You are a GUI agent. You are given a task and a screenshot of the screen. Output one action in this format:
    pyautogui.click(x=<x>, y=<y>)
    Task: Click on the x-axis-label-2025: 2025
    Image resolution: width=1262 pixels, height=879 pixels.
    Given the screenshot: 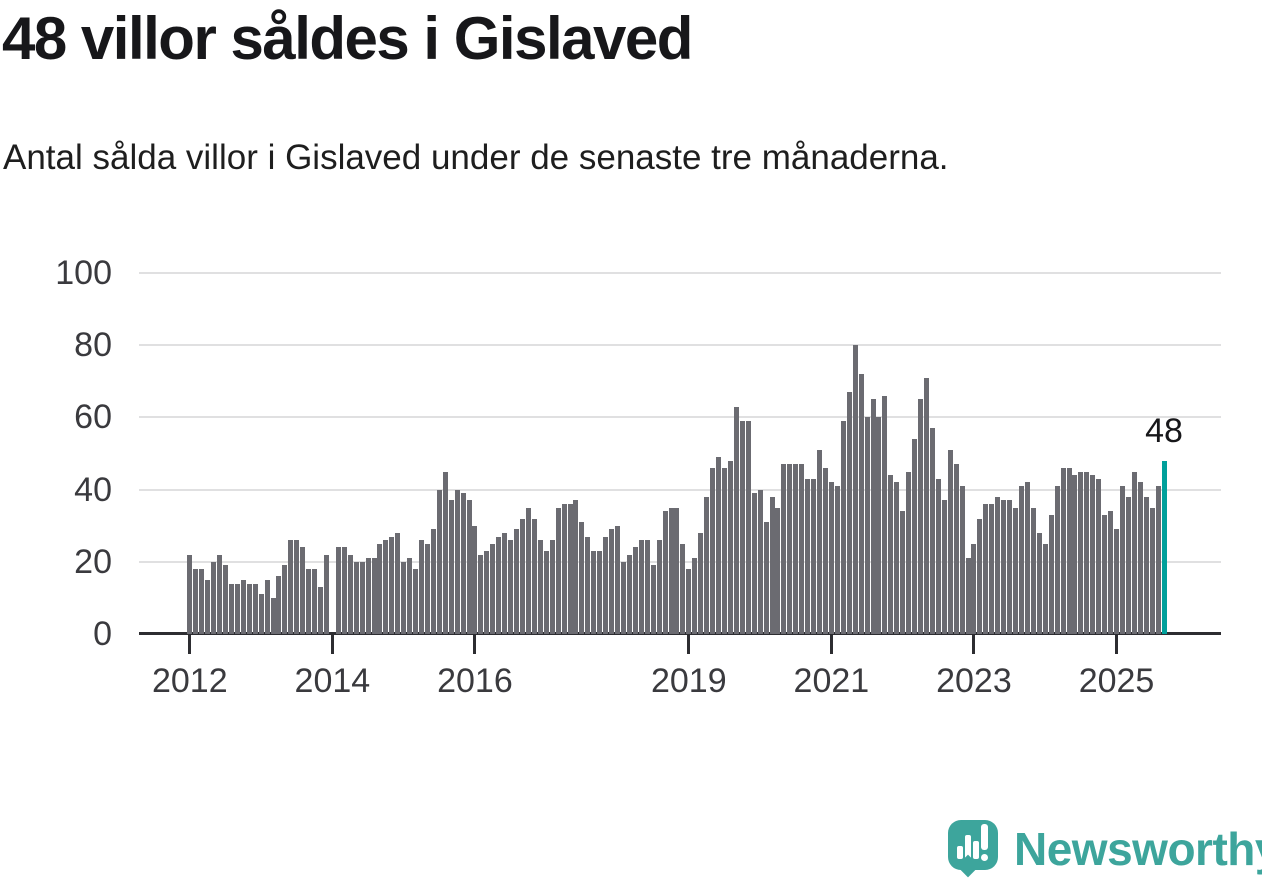 What is the action you would take?
    pyautogui.click(x=1116, y=681)
    